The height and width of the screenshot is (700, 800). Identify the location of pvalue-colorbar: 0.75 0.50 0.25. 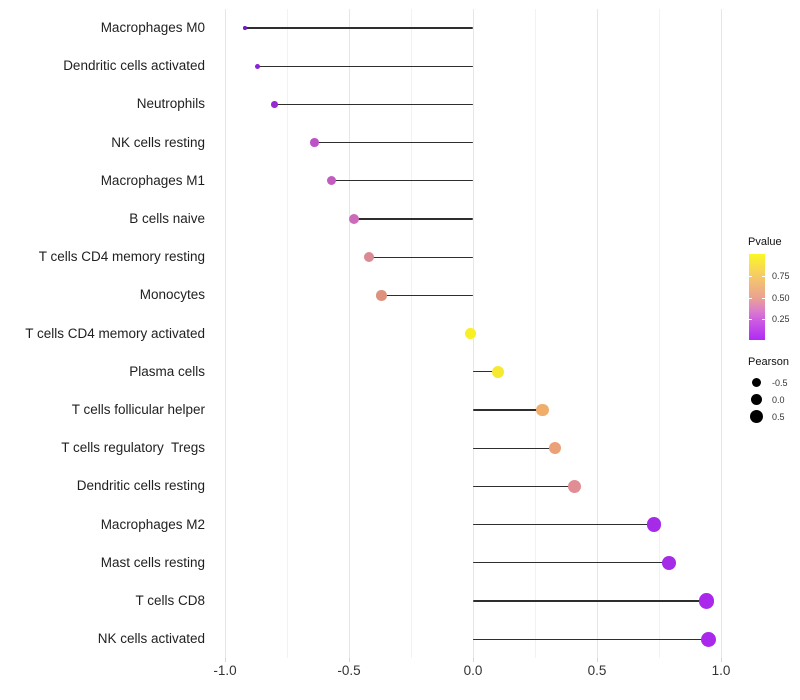
(774, 297).